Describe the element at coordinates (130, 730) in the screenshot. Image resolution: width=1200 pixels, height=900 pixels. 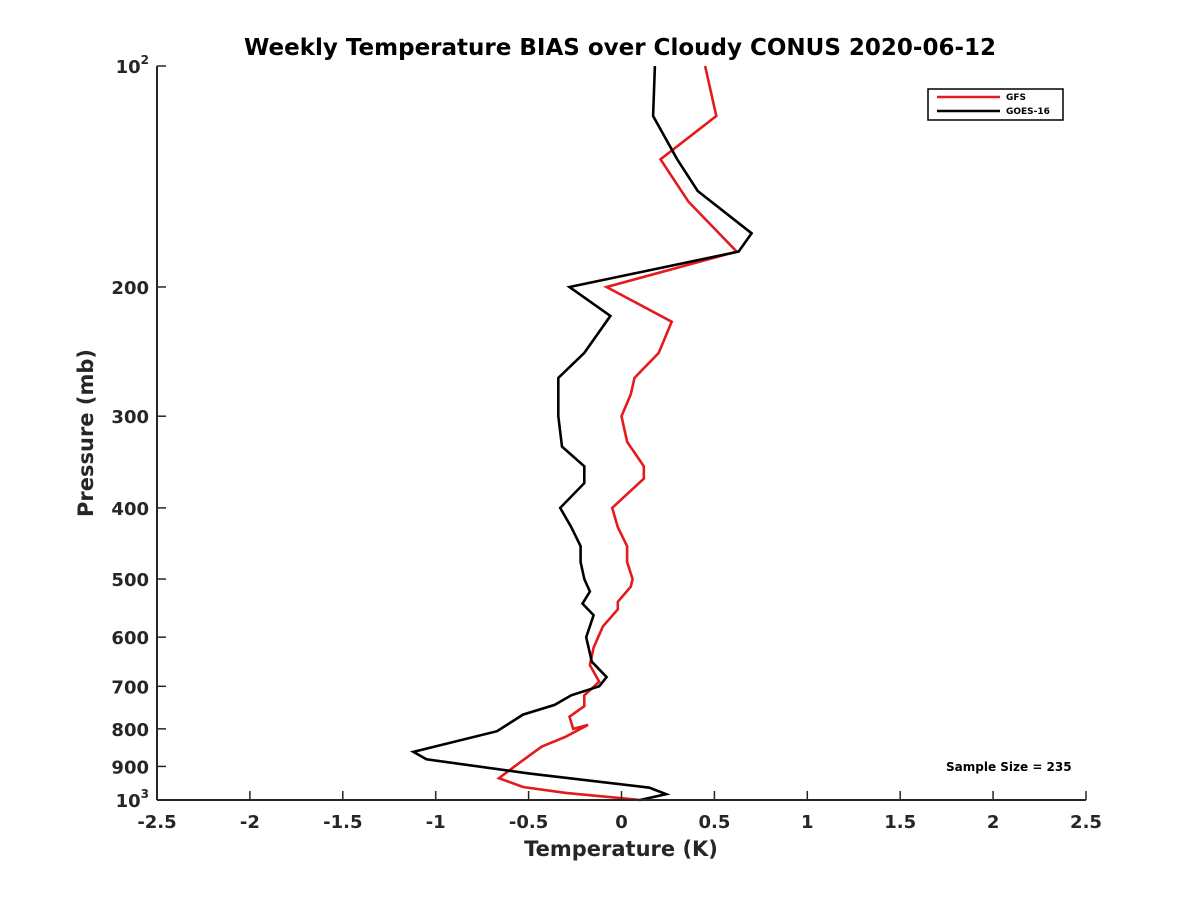
I see `y-tick-label: 800` at that location.